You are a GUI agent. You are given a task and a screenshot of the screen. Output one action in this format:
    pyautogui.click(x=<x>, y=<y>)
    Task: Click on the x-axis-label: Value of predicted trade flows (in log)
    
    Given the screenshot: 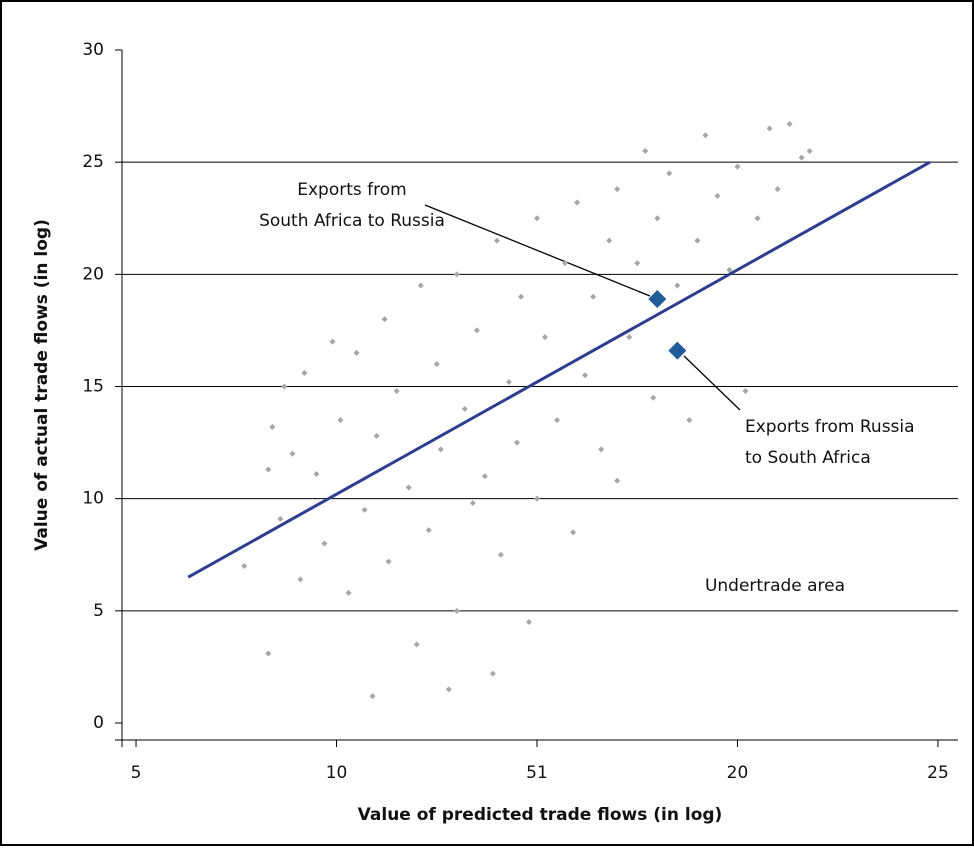 What is the action you would take?
    pyautogui.click(x=540, y=815)
    